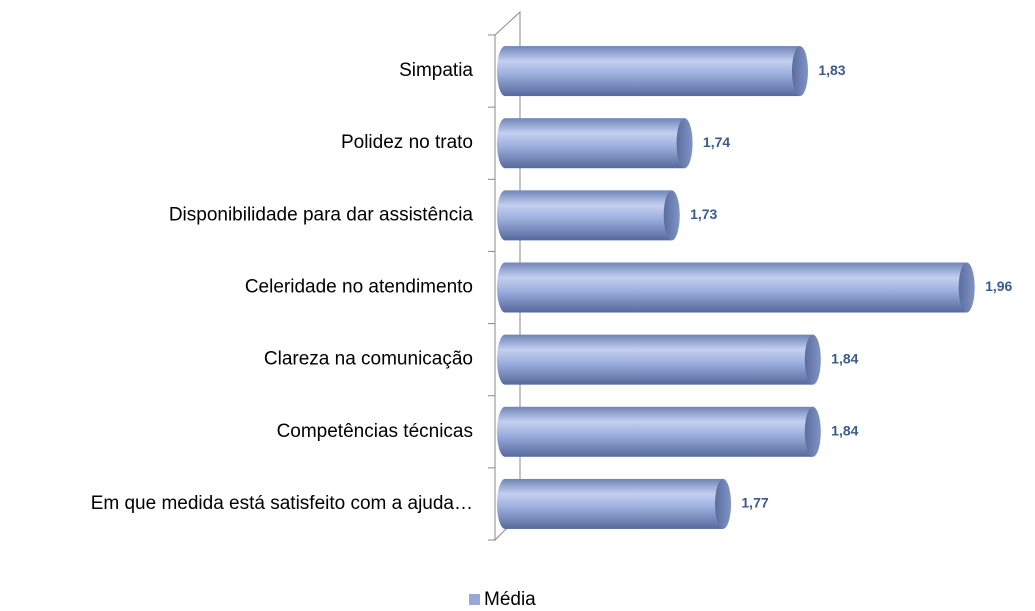  What do you see at coordinates (703, 214) in the screenshot?
I see `data-label: 1,73` at bounding box center [703, 214].